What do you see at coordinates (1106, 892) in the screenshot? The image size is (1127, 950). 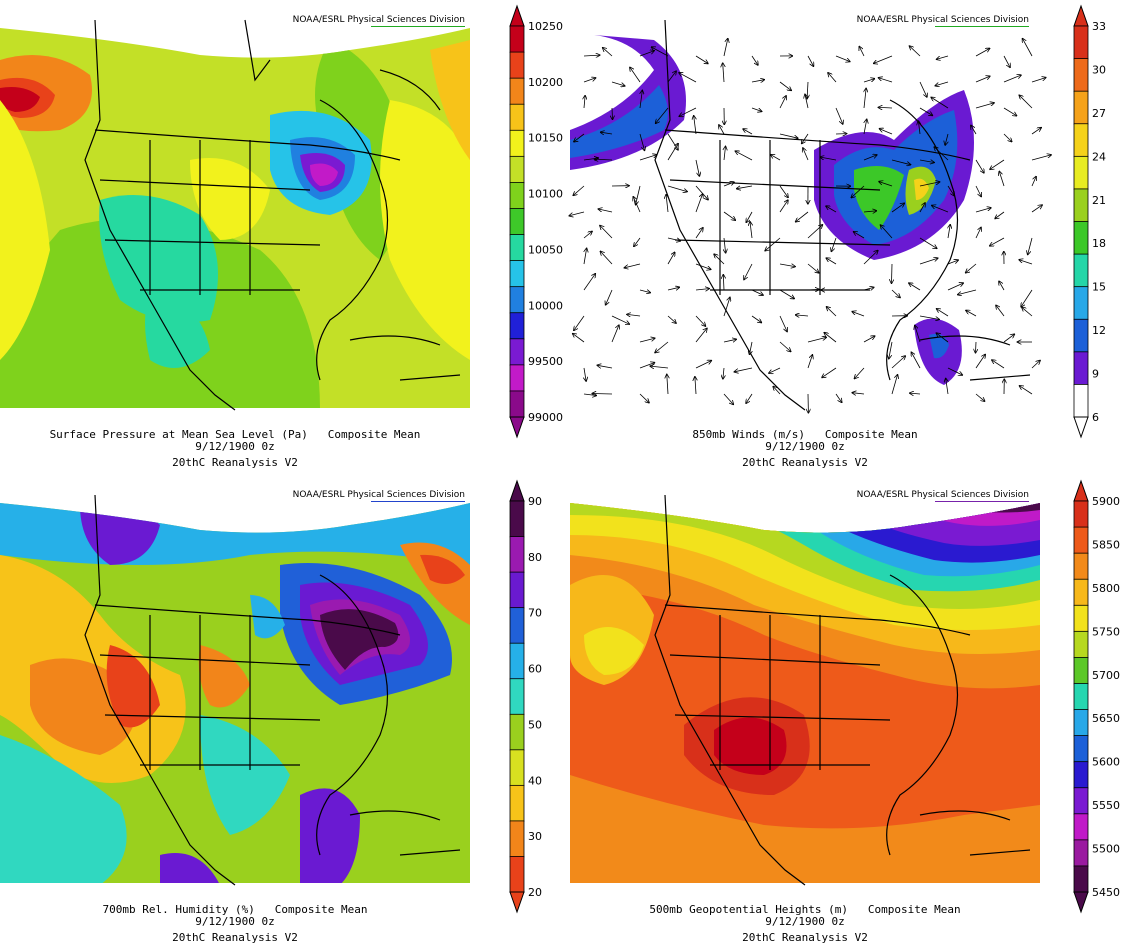 I see `colorbar-tick-label: 5450` at bounding box center [1106, 892].